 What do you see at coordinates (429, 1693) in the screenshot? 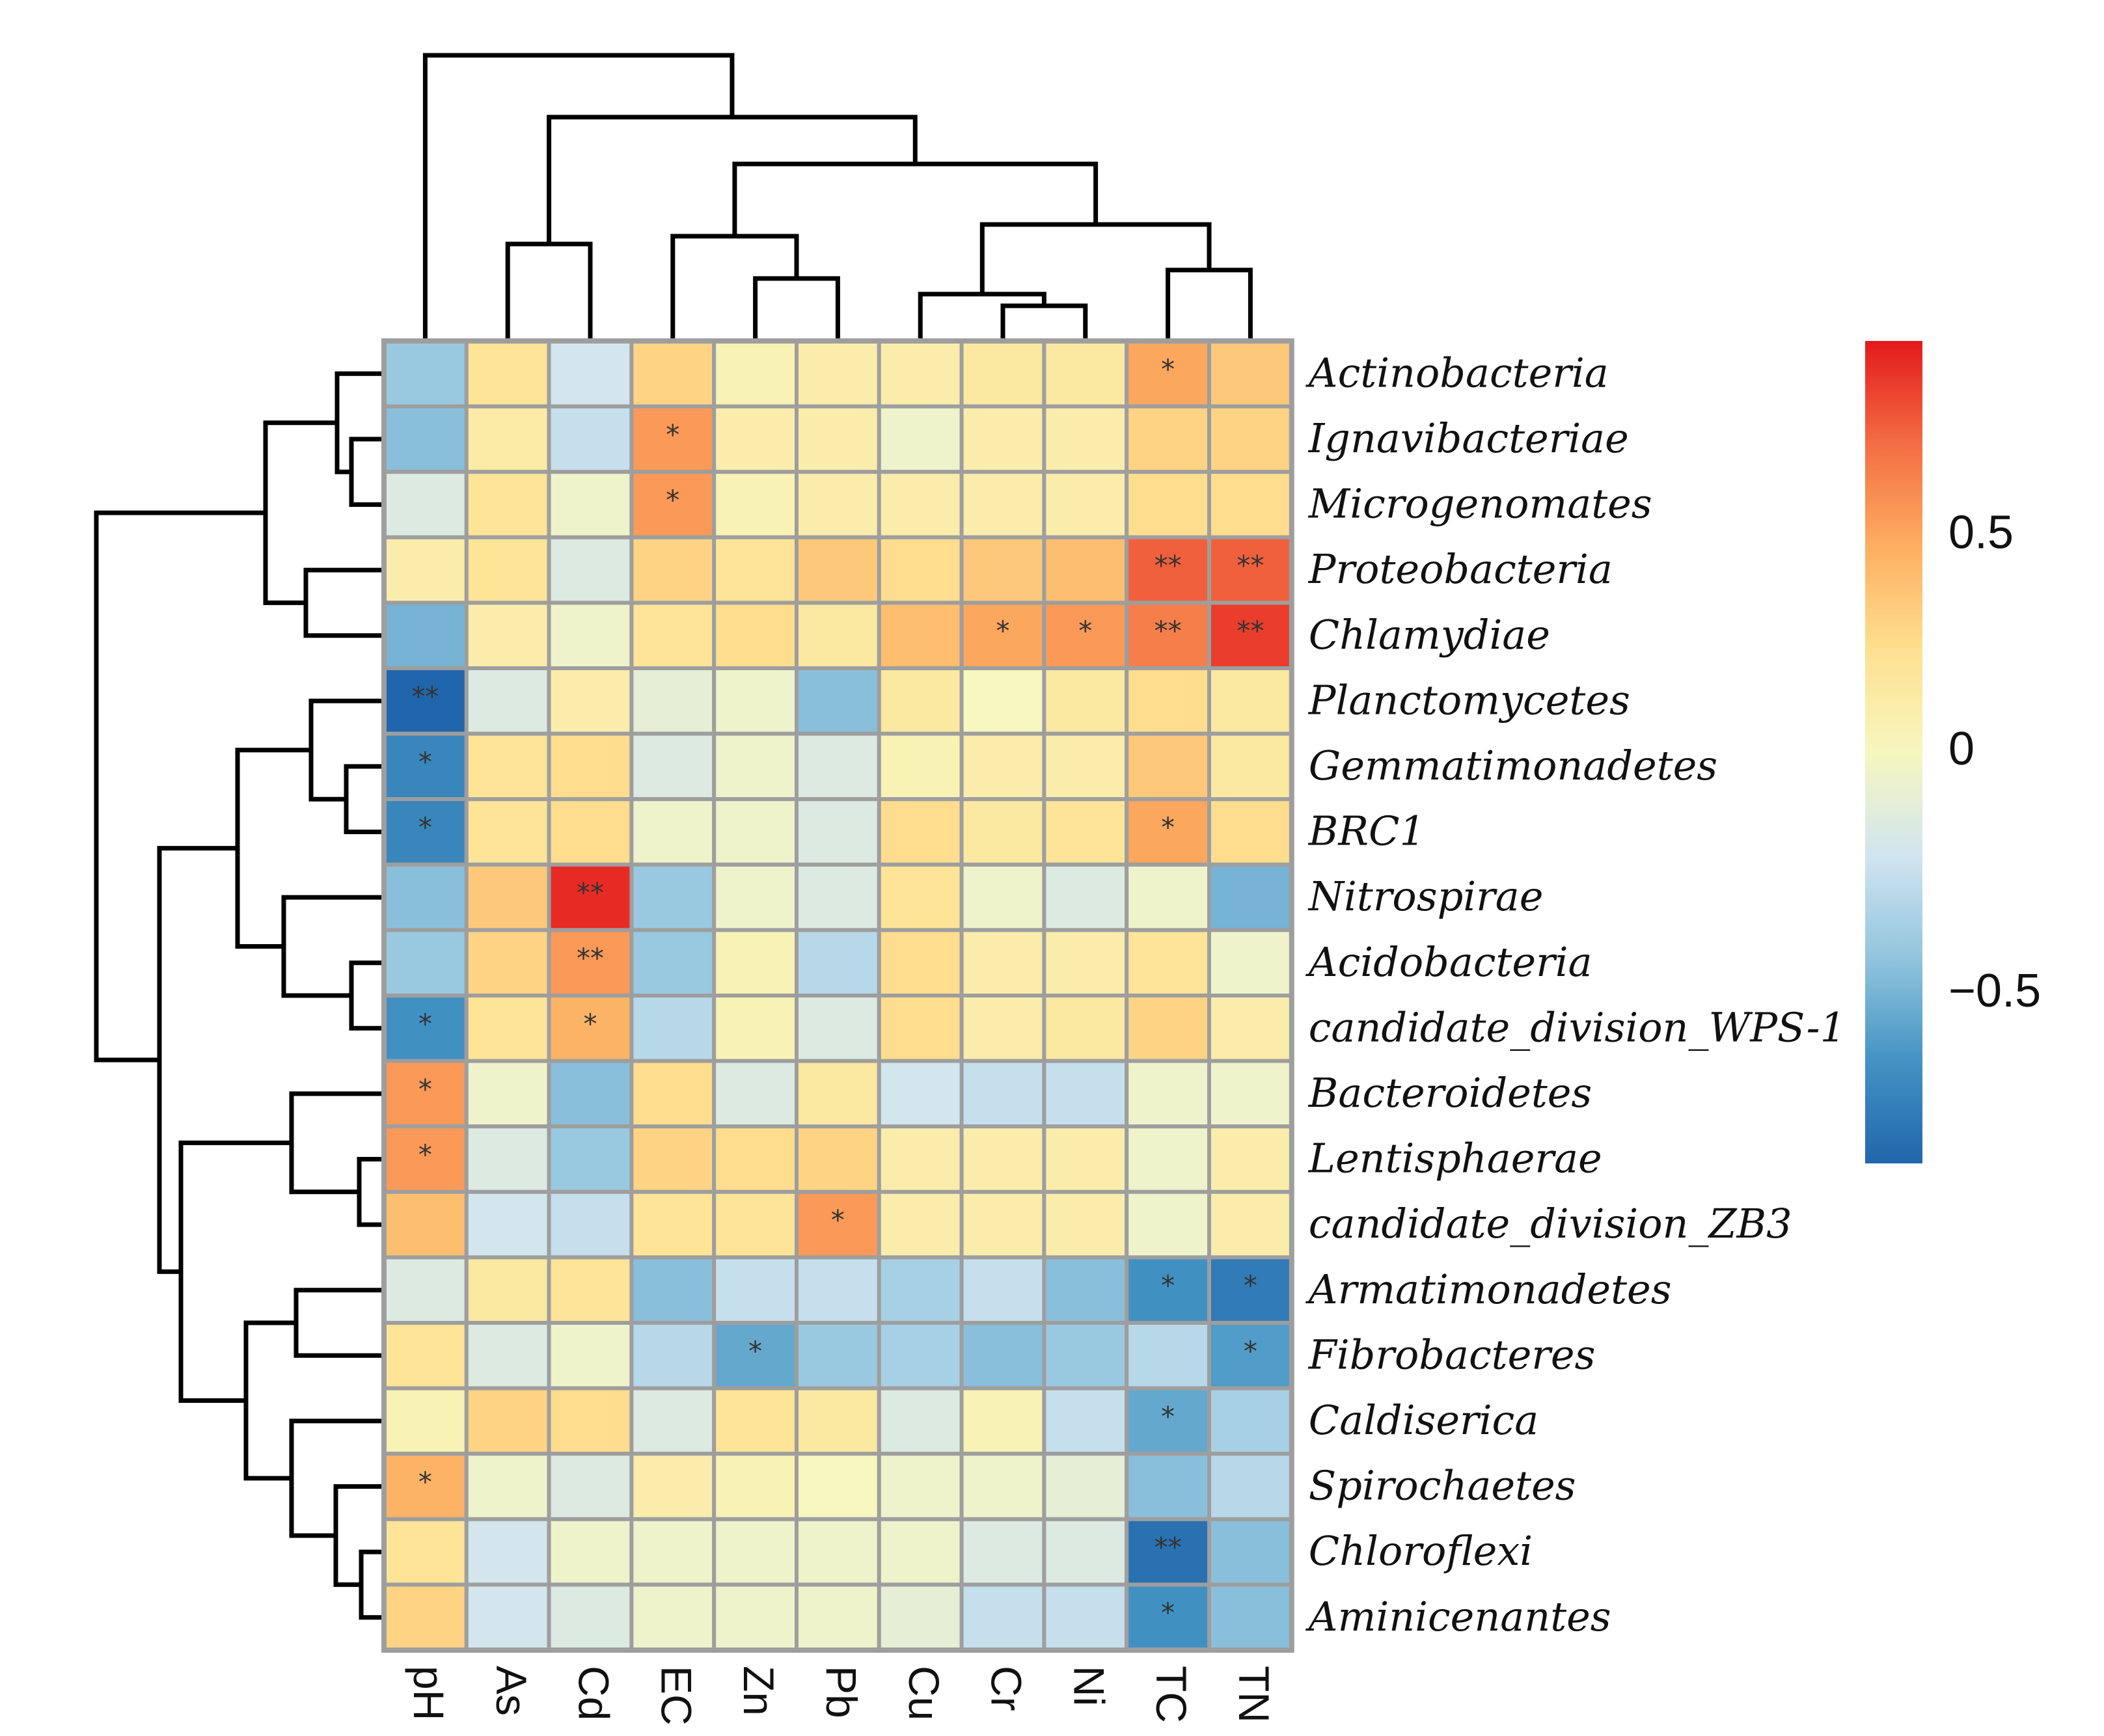
I see `column-label: pH` at bounding box center [429, 1693].